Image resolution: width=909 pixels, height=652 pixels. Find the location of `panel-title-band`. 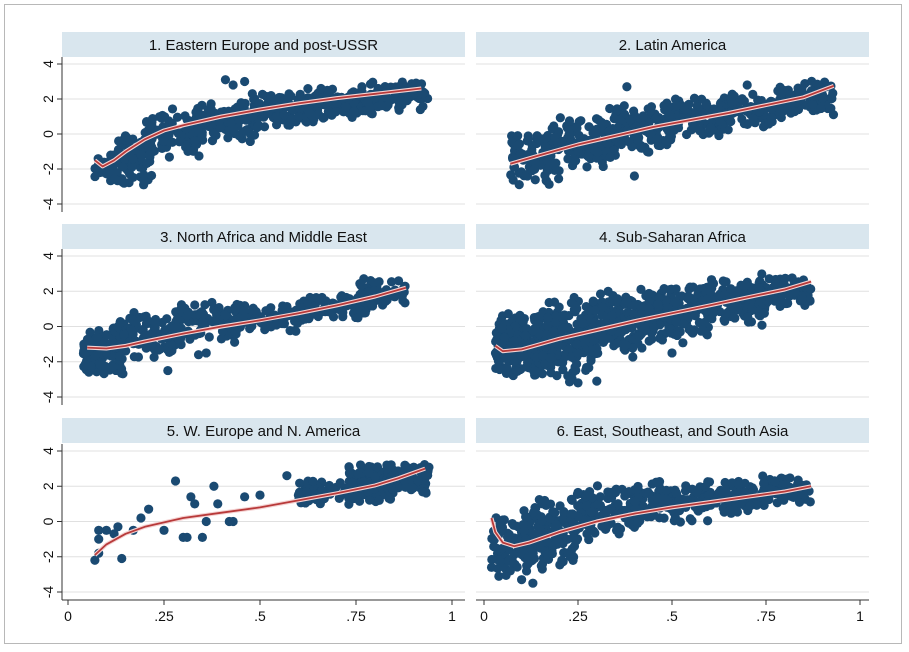

panel-title-band is located at coordinates (263, 236).